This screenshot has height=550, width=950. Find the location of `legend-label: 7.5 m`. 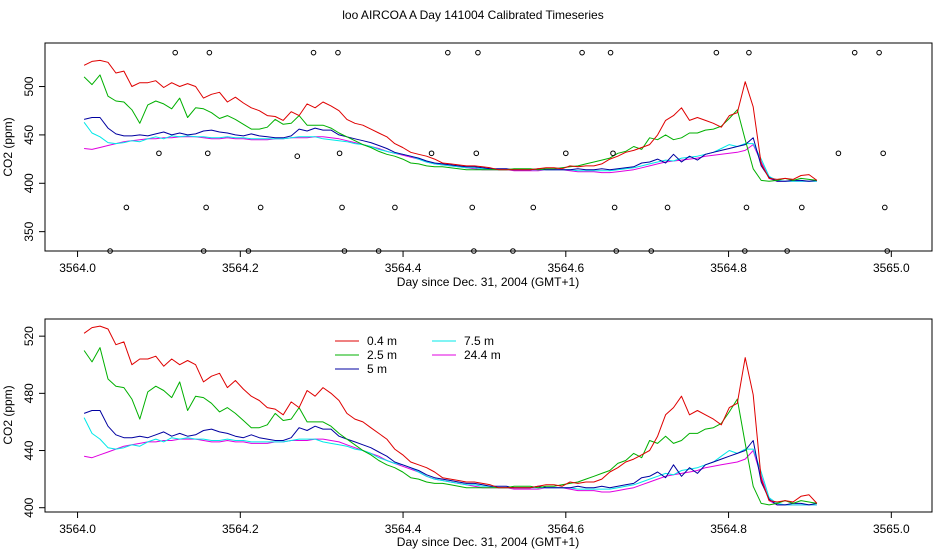

legend-label: 7.5 m is located at coordinates (479, 341).